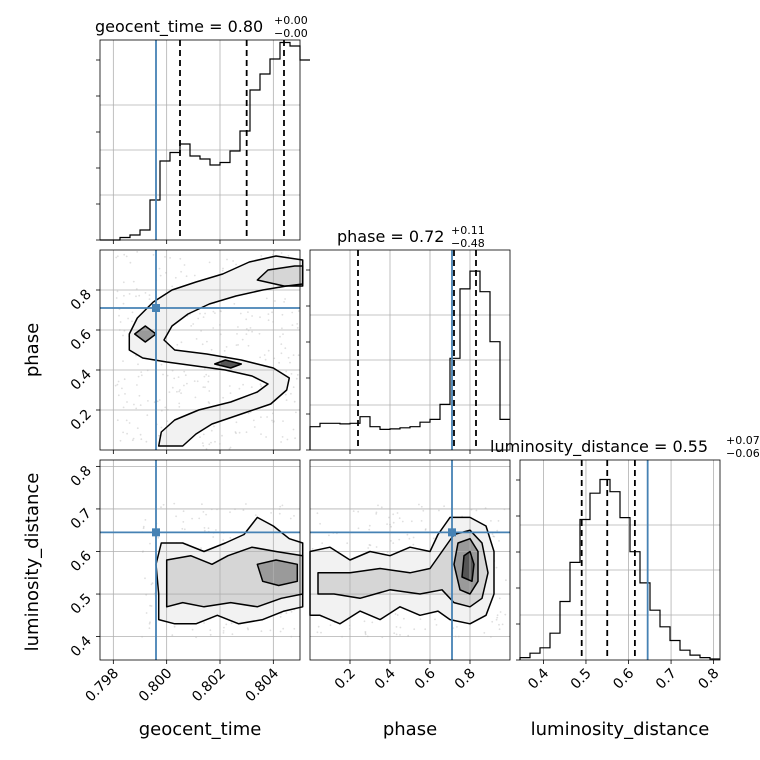  I want to click on svg-text: luminosity_distance = 0.55, so click(599, 447).